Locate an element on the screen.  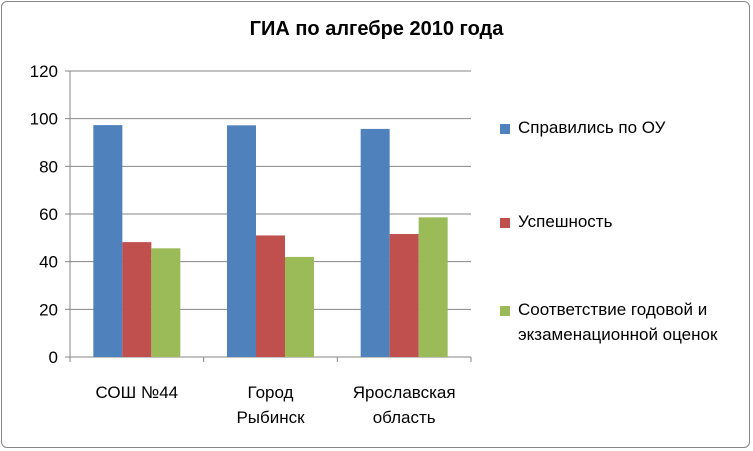
legend-item-2: Успешность is located at coordinates (621, 223).